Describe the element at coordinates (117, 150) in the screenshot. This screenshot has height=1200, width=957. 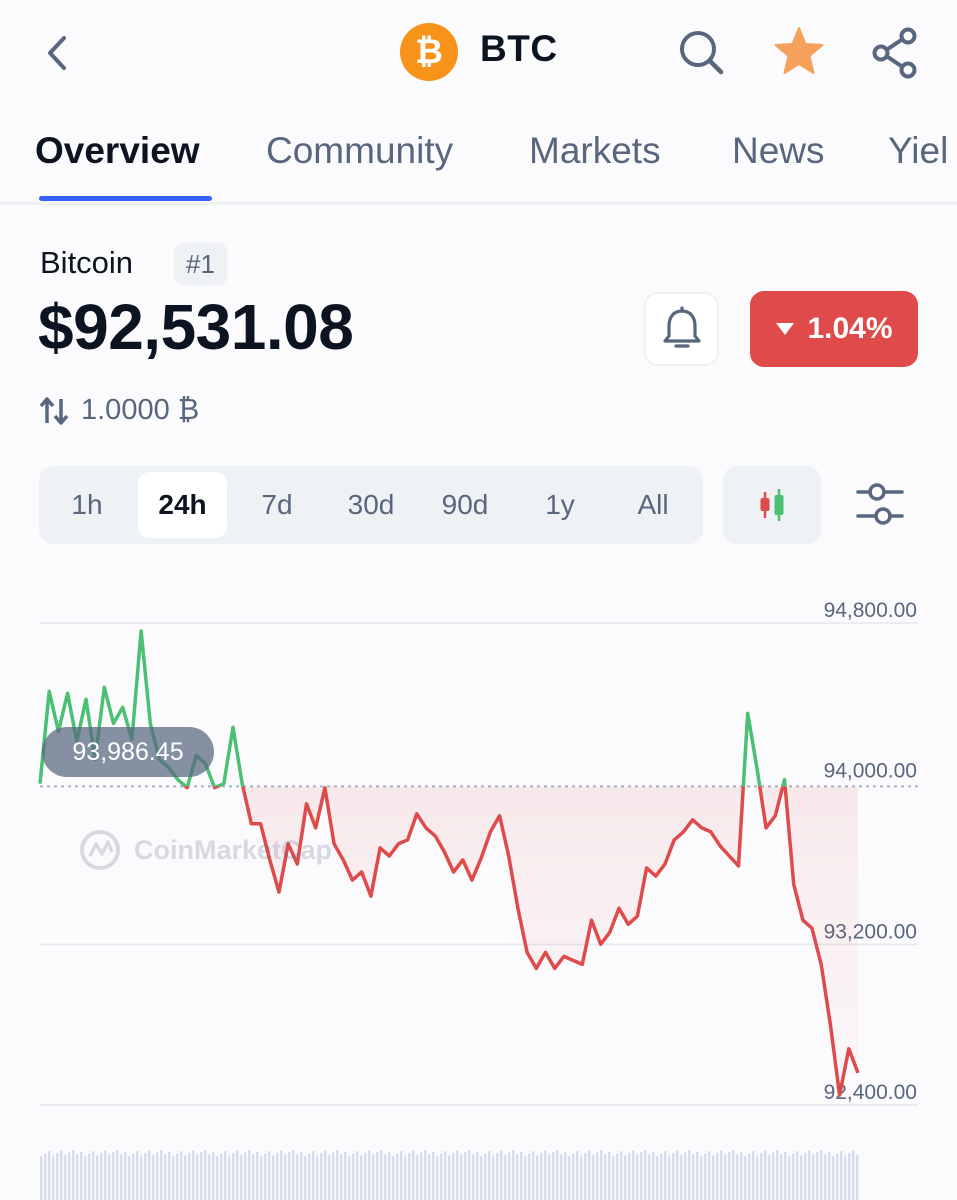
I see `tab-overview: Overview` at that location.